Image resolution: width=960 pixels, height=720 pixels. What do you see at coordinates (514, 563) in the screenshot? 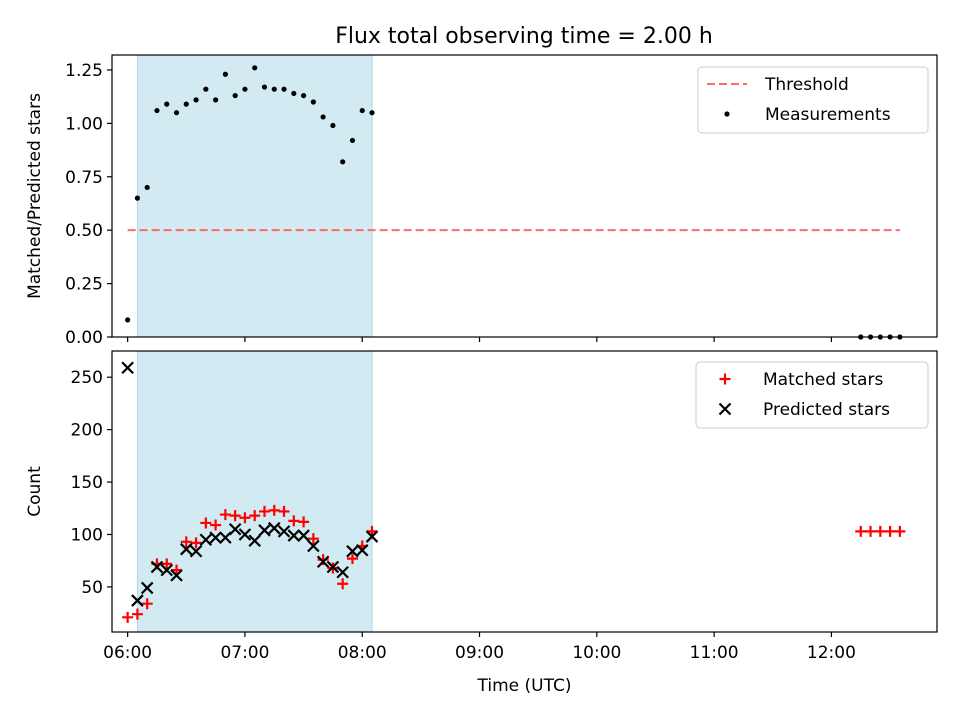
I see `series-plus` at bounding box center [514, 563].